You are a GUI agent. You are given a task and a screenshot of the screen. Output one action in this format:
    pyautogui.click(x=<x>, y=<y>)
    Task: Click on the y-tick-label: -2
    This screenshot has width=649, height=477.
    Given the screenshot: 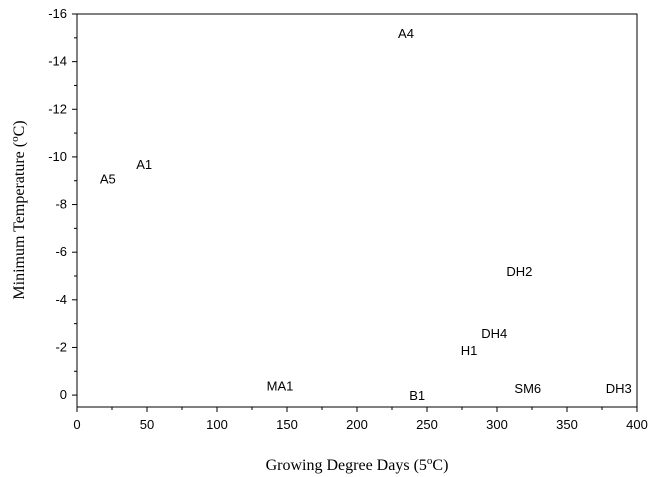 What is the action you would take?
    pyautogui.click(x=61, y=346)
    